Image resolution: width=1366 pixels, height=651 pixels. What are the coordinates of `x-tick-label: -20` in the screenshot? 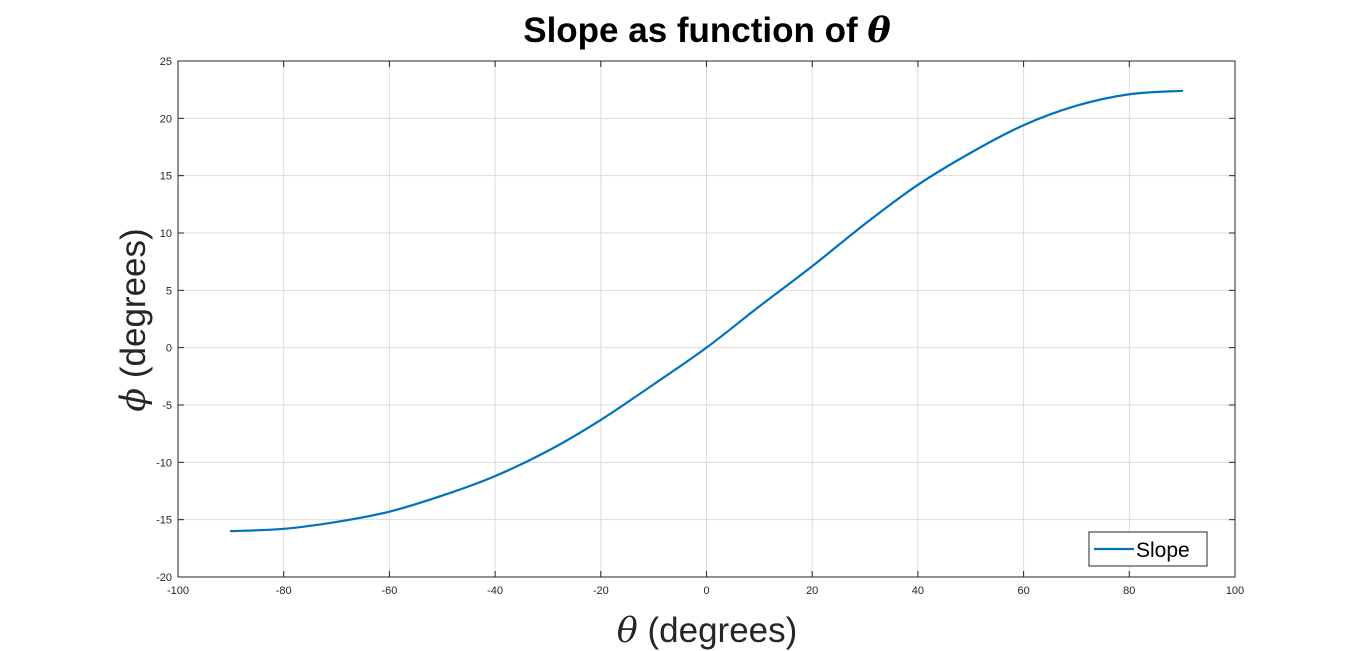 It's located at (601, 591).